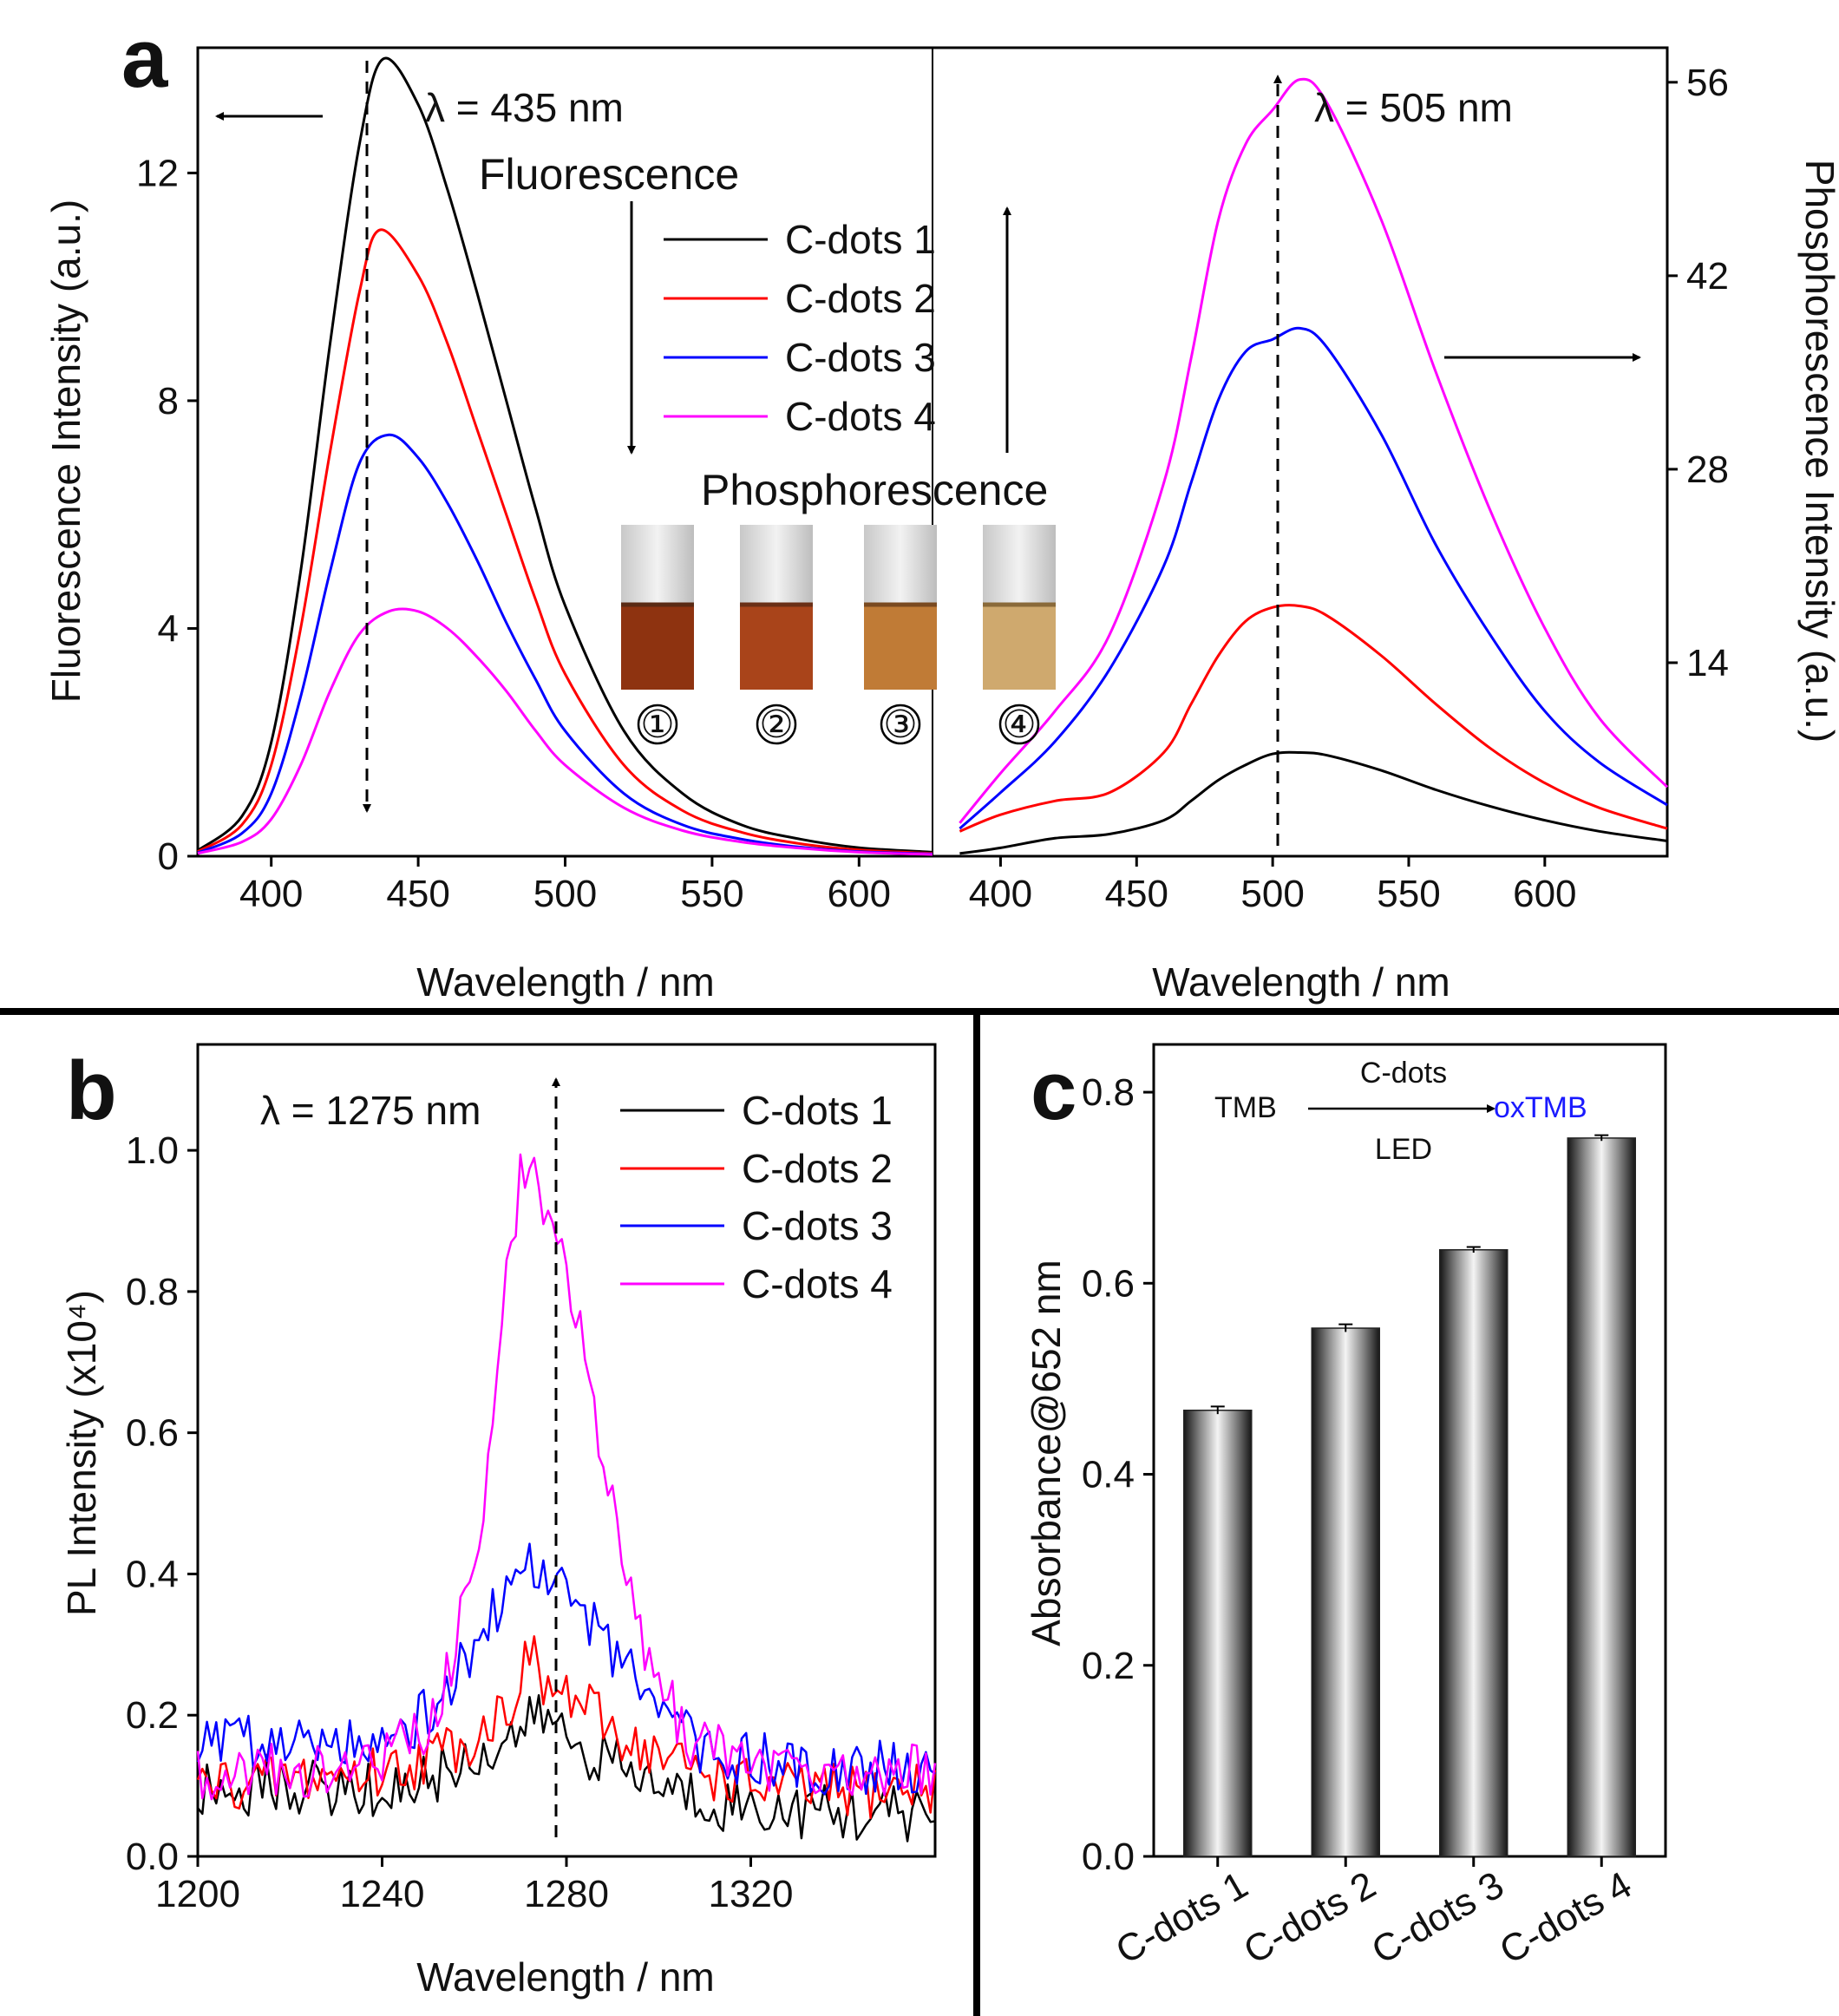 This screenshot has height=2016, width=1839. Describe the element at coordinates (839, 635) in the screenshot. I see `vial-photo-inset: ① ② ③ ④` at that location.